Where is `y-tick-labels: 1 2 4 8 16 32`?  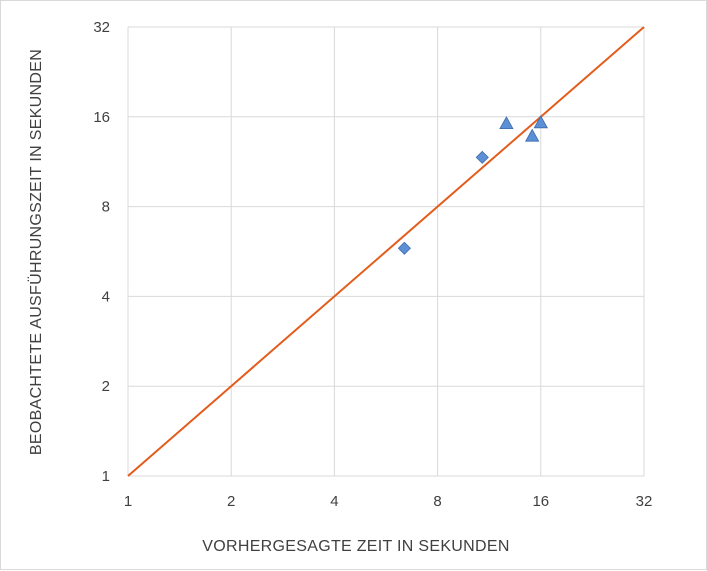 y-tick-labels: 1 2 4 8 16 32 is located at coordinates (101, 252).